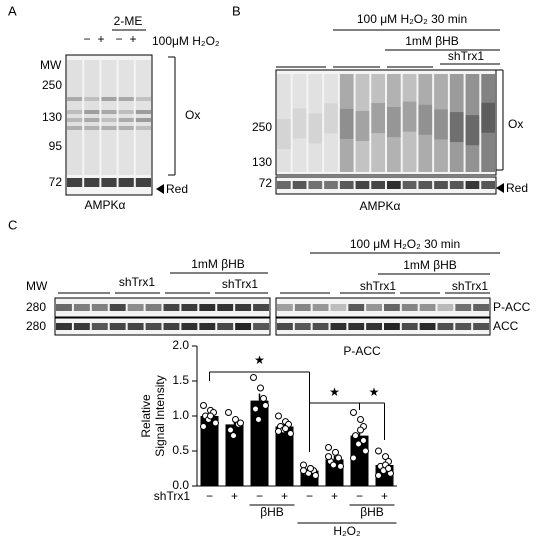 This screenshot has width=550, height=546. I want to click on label: 95, so click(56, 146).